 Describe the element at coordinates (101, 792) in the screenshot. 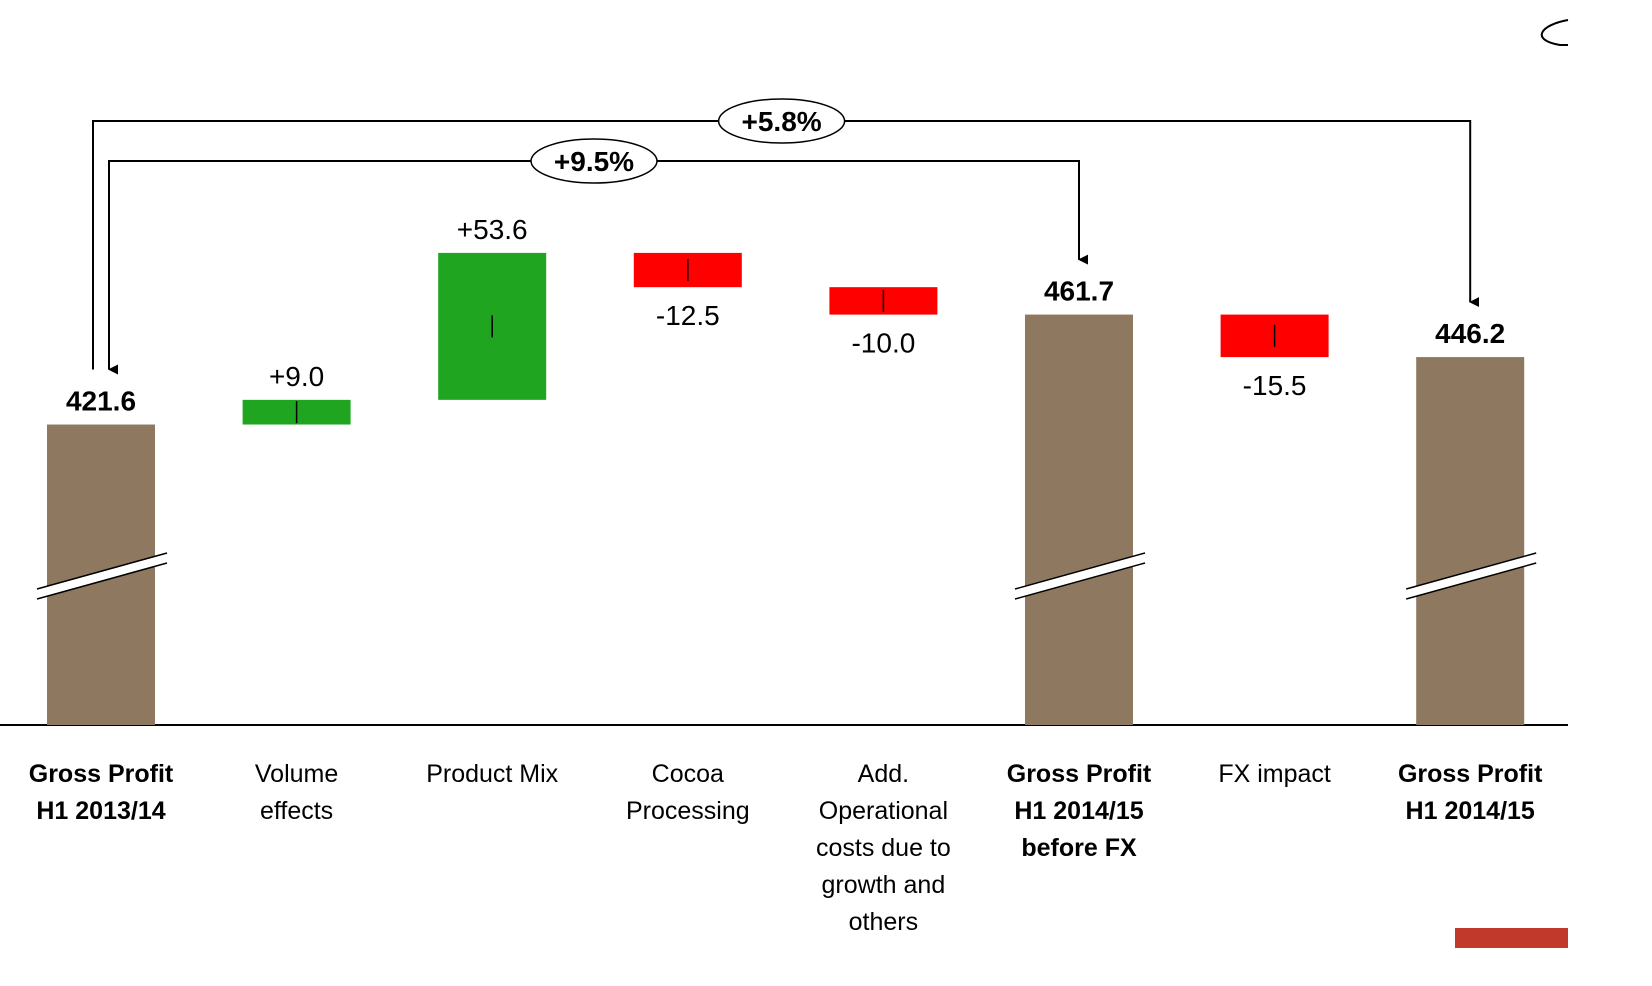

I see `x-tick-label: Gross Profit H1 2013/14` at that location.